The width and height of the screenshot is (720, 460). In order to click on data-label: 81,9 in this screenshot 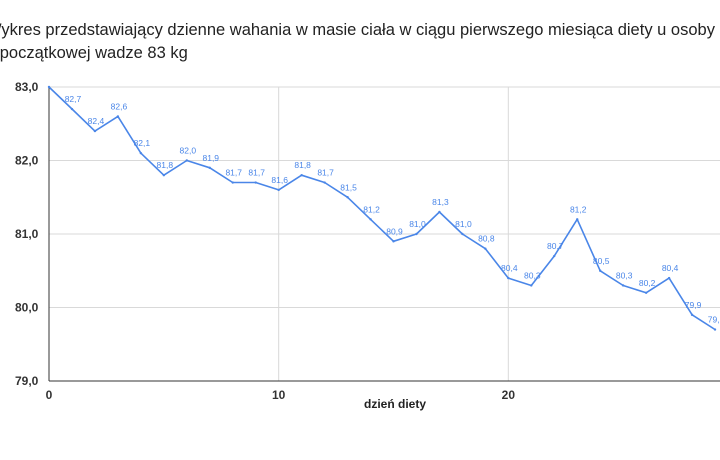, I will do `click(210, 158)`.